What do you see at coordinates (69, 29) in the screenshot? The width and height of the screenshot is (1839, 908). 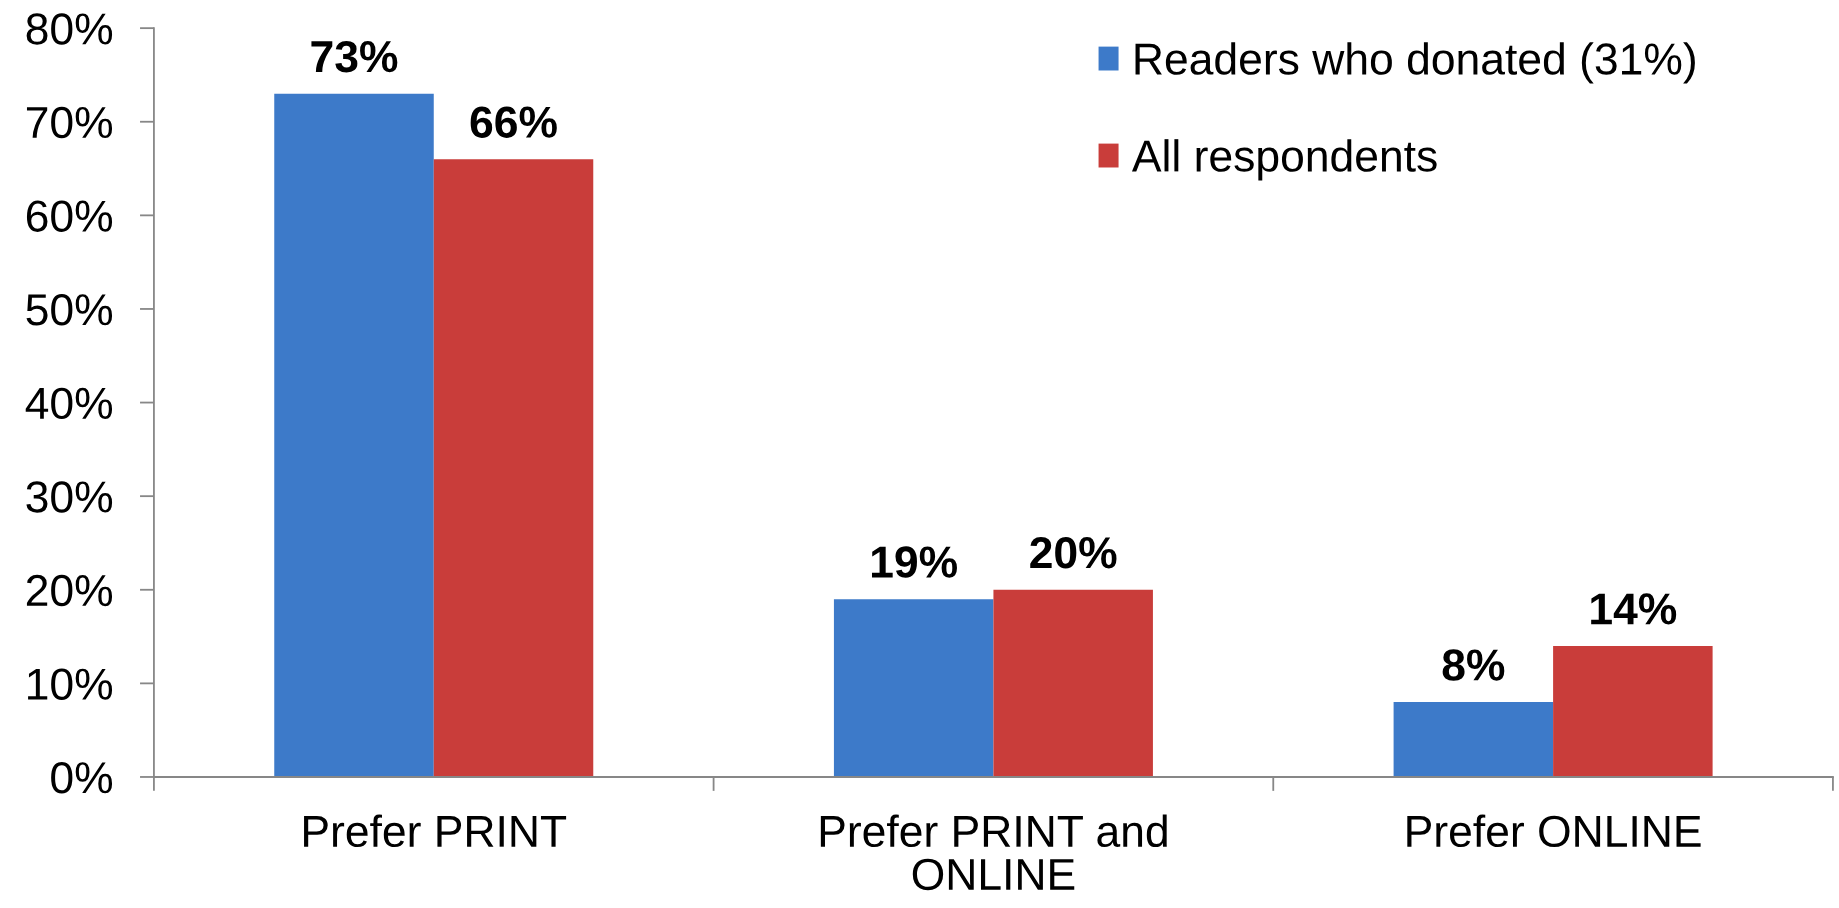 I see `y-tick-label: 80%` at bounding box center [69, 29].